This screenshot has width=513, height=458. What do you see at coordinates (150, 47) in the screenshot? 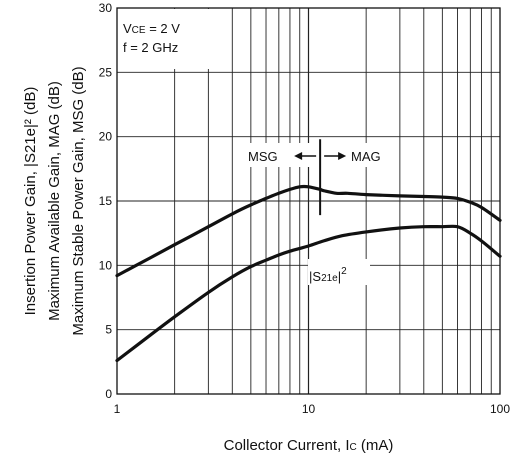
I see `frequency-condition: f = 2 GHz` at bounding box center [150, 47].